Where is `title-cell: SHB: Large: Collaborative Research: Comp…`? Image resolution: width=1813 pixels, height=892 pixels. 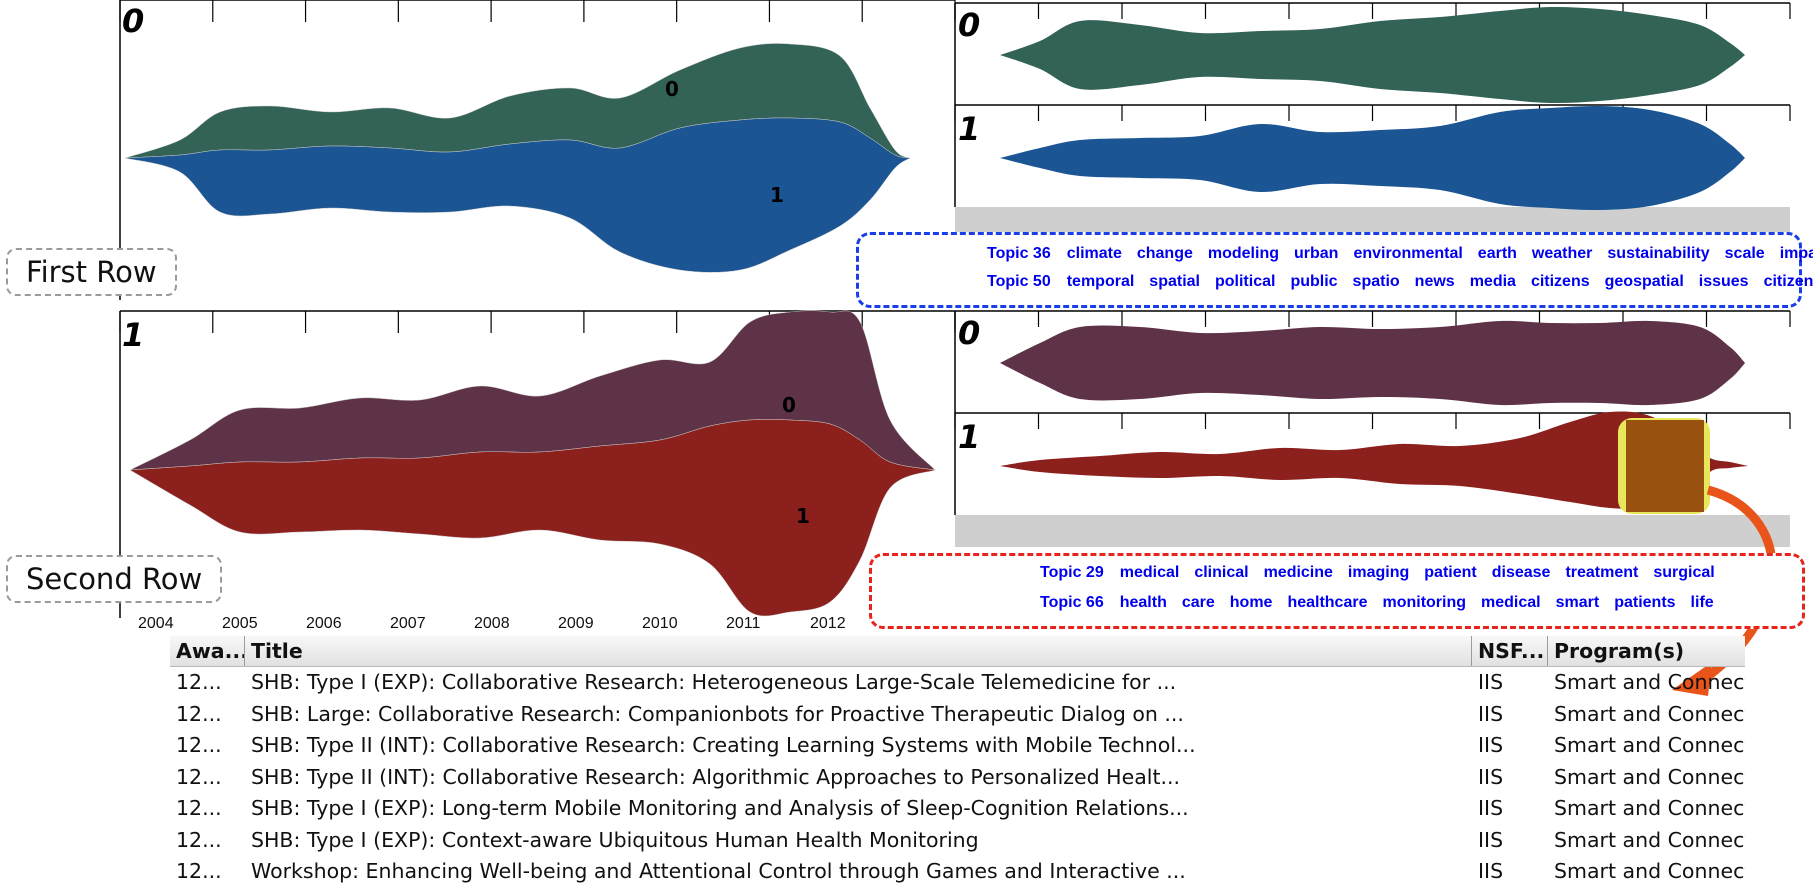 title-cell: SHB: Large: Collaborative Research: Comp… is located at coordinates (717, 713).